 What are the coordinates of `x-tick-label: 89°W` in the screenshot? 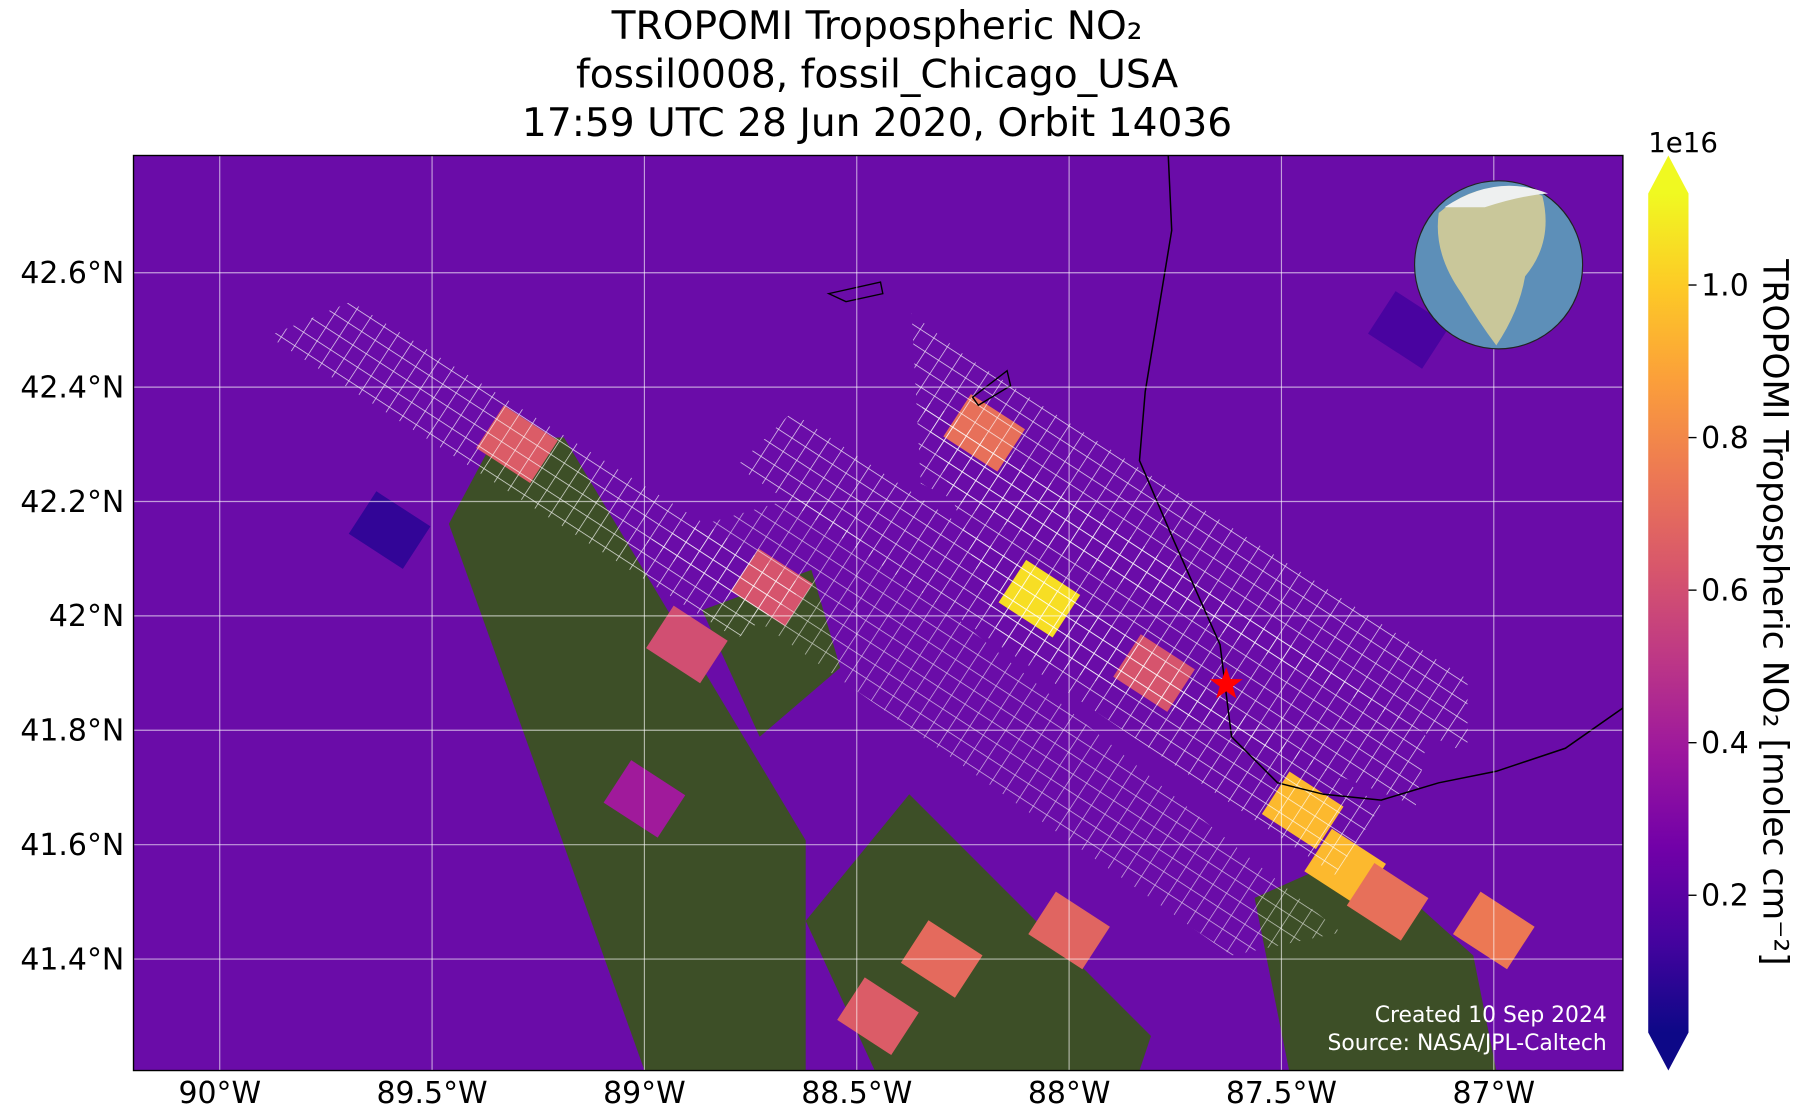 It's located at (644, 1093).